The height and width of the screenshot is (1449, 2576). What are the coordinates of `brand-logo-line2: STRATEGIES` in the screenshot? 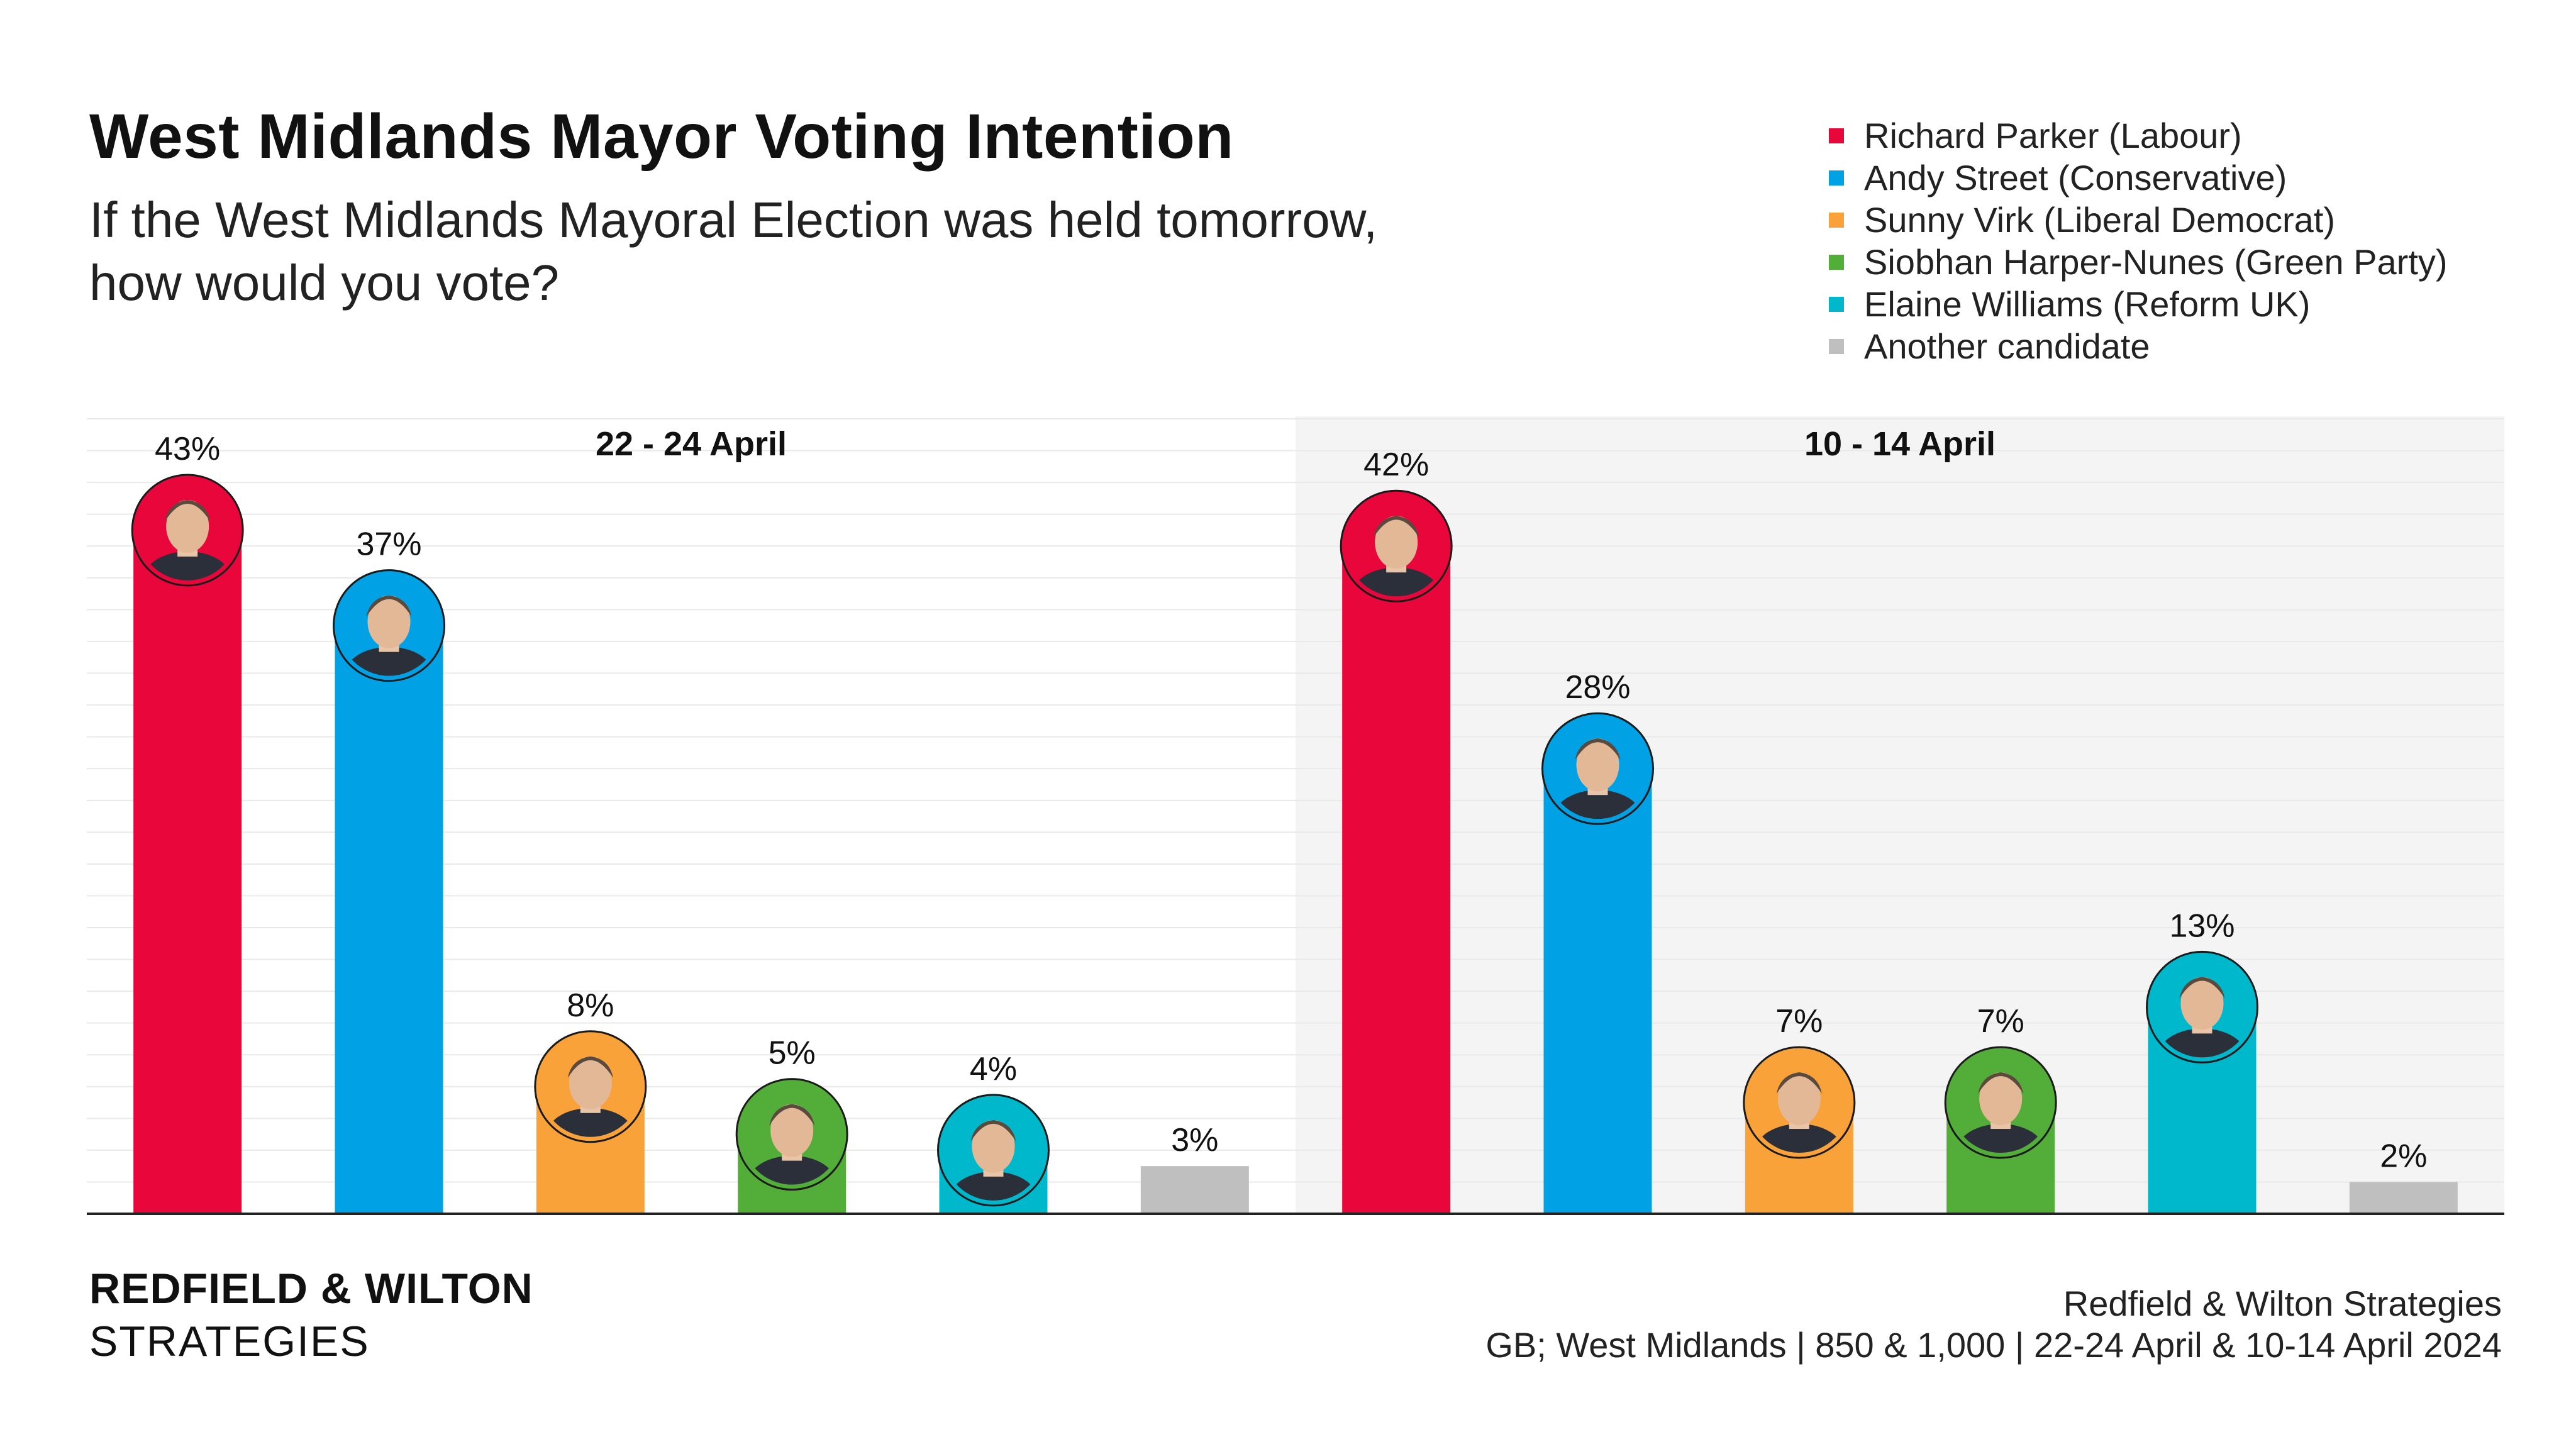 It's located at (229, 1341).